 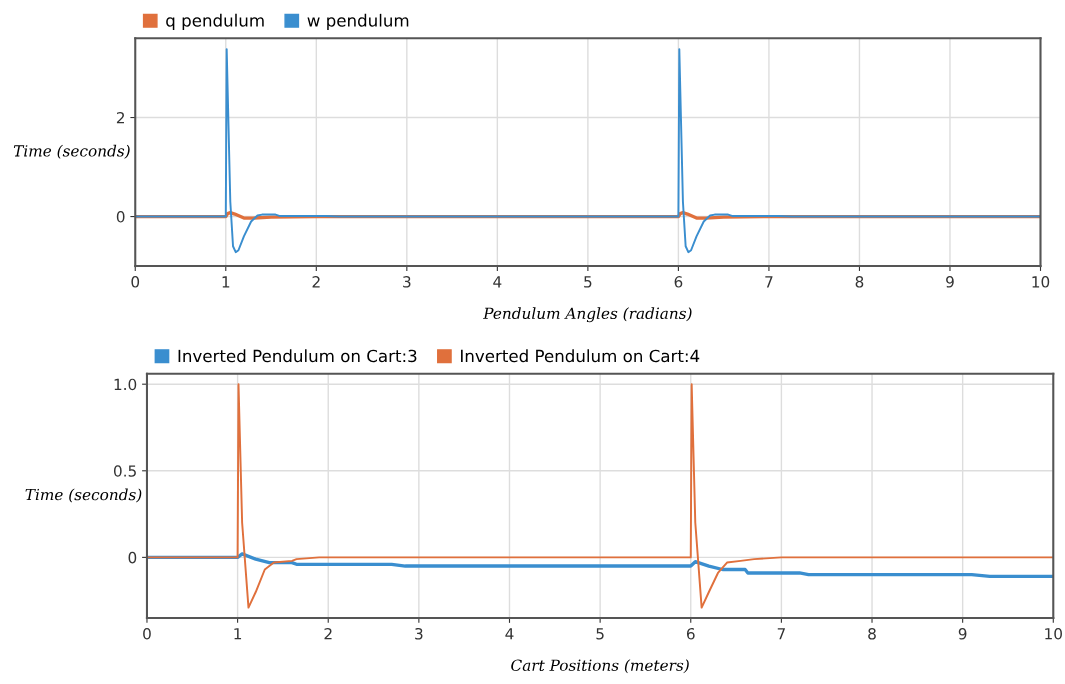 What do you see at coordinates (124, 471) in the screenshot?
I see `y-tick-label: 0.5` at bounding box center [124, 471].